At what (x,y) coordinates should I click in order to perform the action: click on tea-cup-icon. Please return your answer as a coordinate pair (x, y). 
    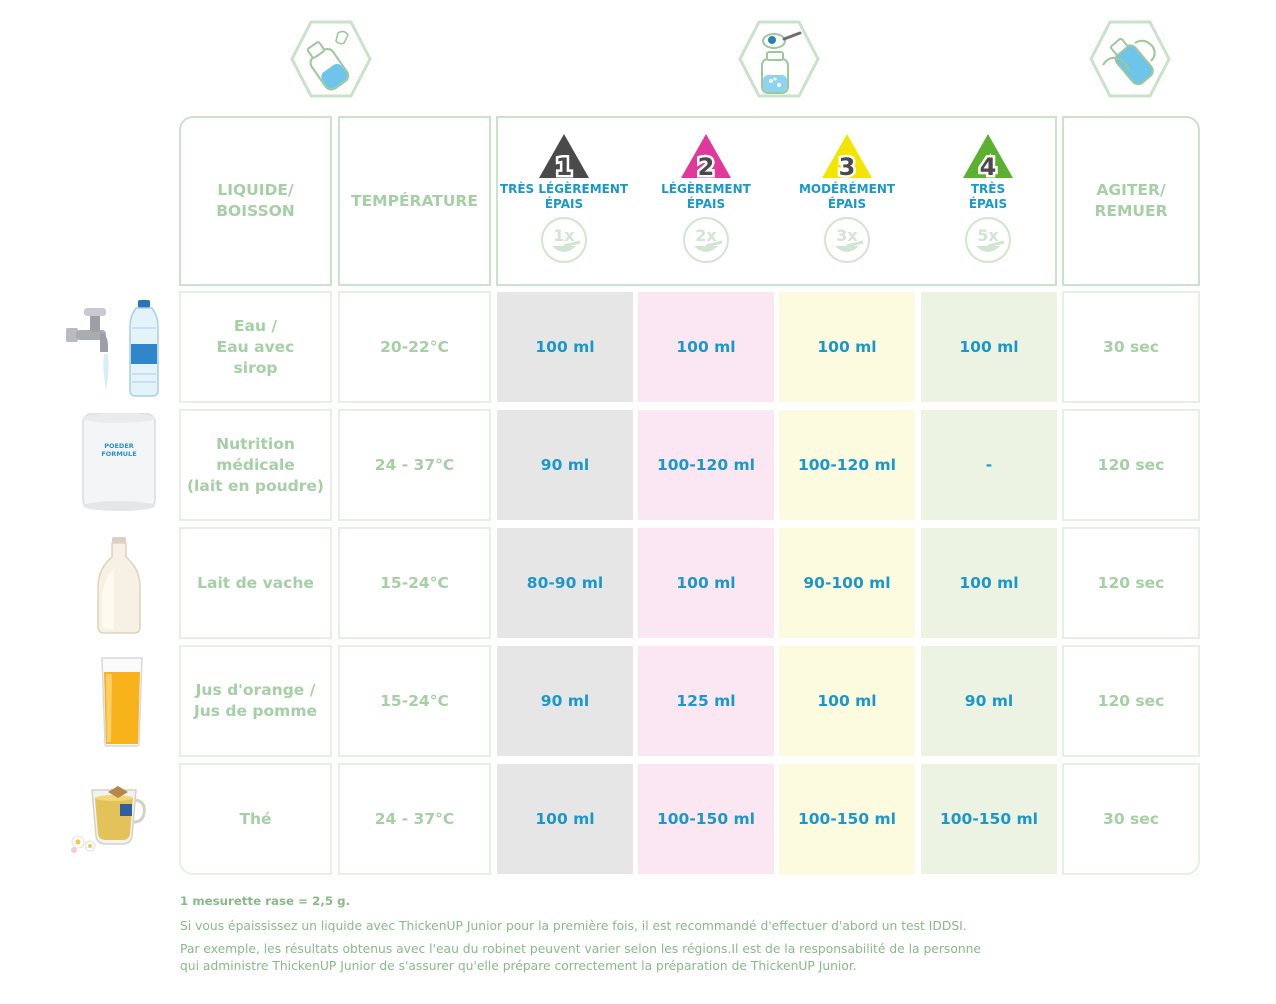
    Looking at the image, I should click on (108, 819).